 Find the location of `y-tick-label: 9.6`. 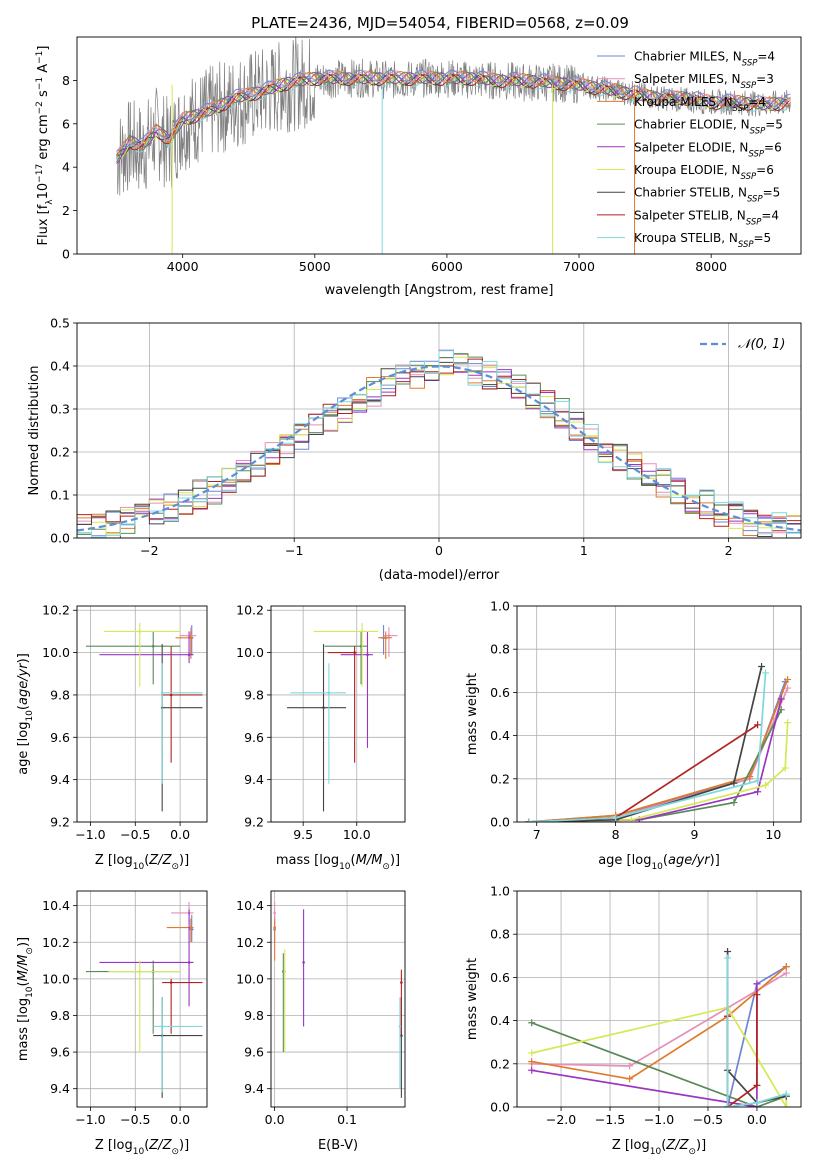

y-tick-label: 9.6 is located at coordinates (254, 737).